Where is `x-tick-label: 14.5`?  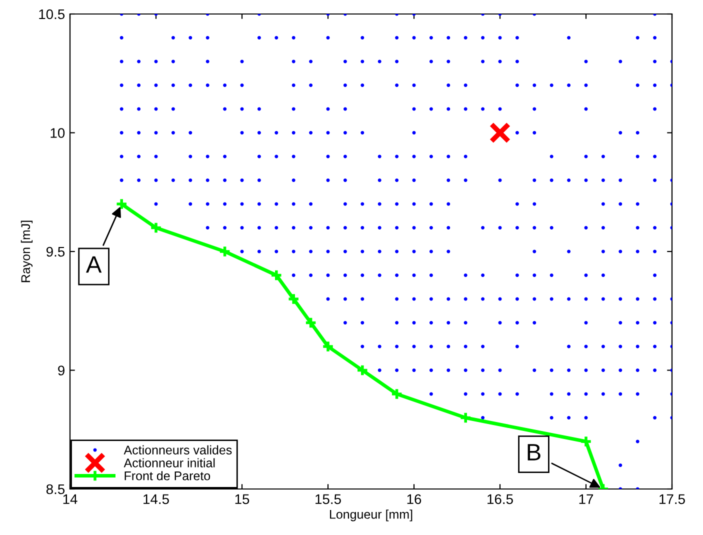
x-tick-label: 14.5 is located at coordinates (156, 499).